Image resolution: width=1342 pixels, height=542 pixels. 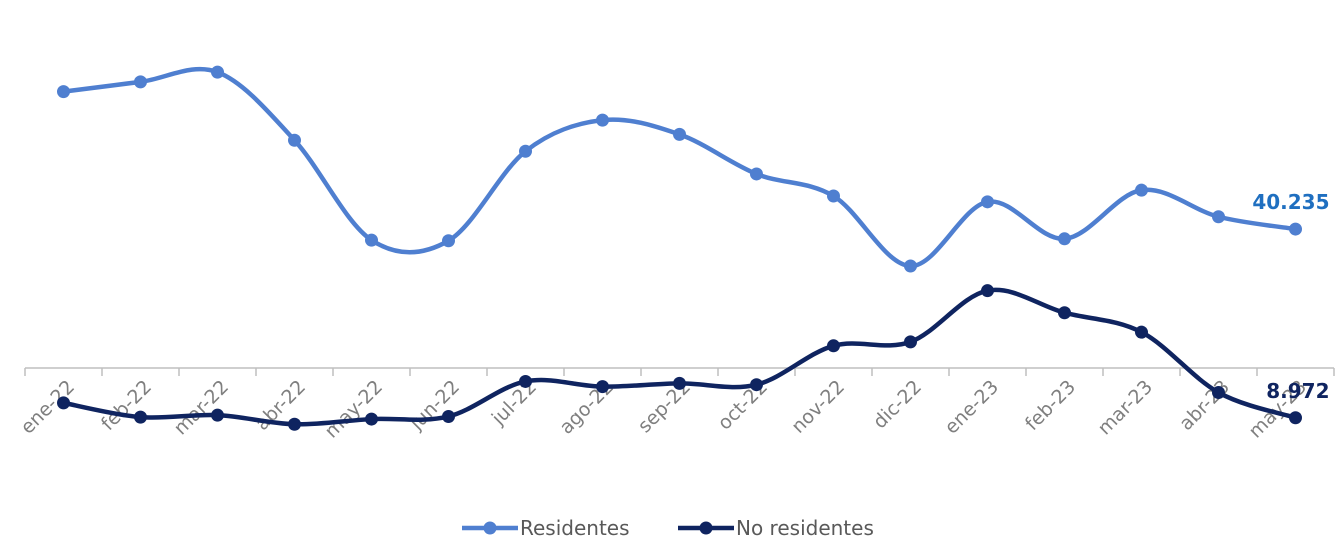 I want to click on x-tick-label: mar-23, so click(x=1125, y=407).